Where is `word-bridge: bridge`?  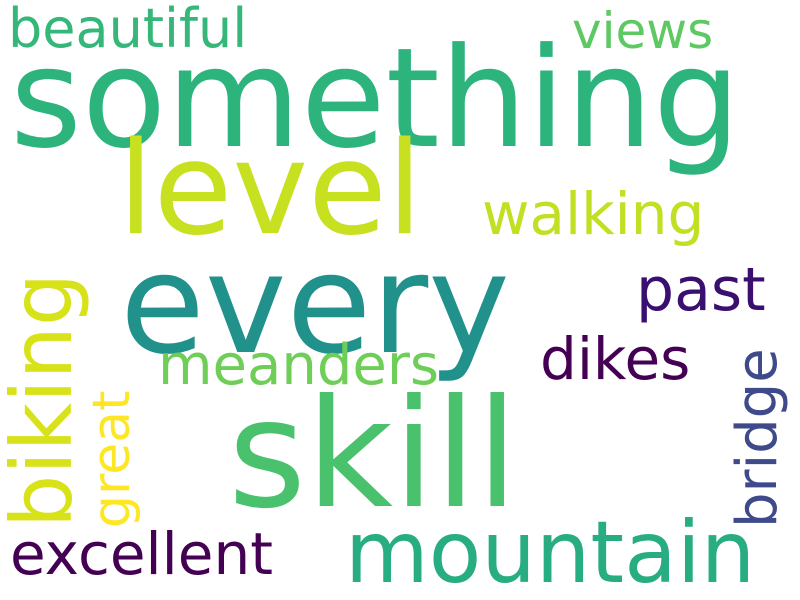 word-bridge: bridge is located at coordinates (757, 438).